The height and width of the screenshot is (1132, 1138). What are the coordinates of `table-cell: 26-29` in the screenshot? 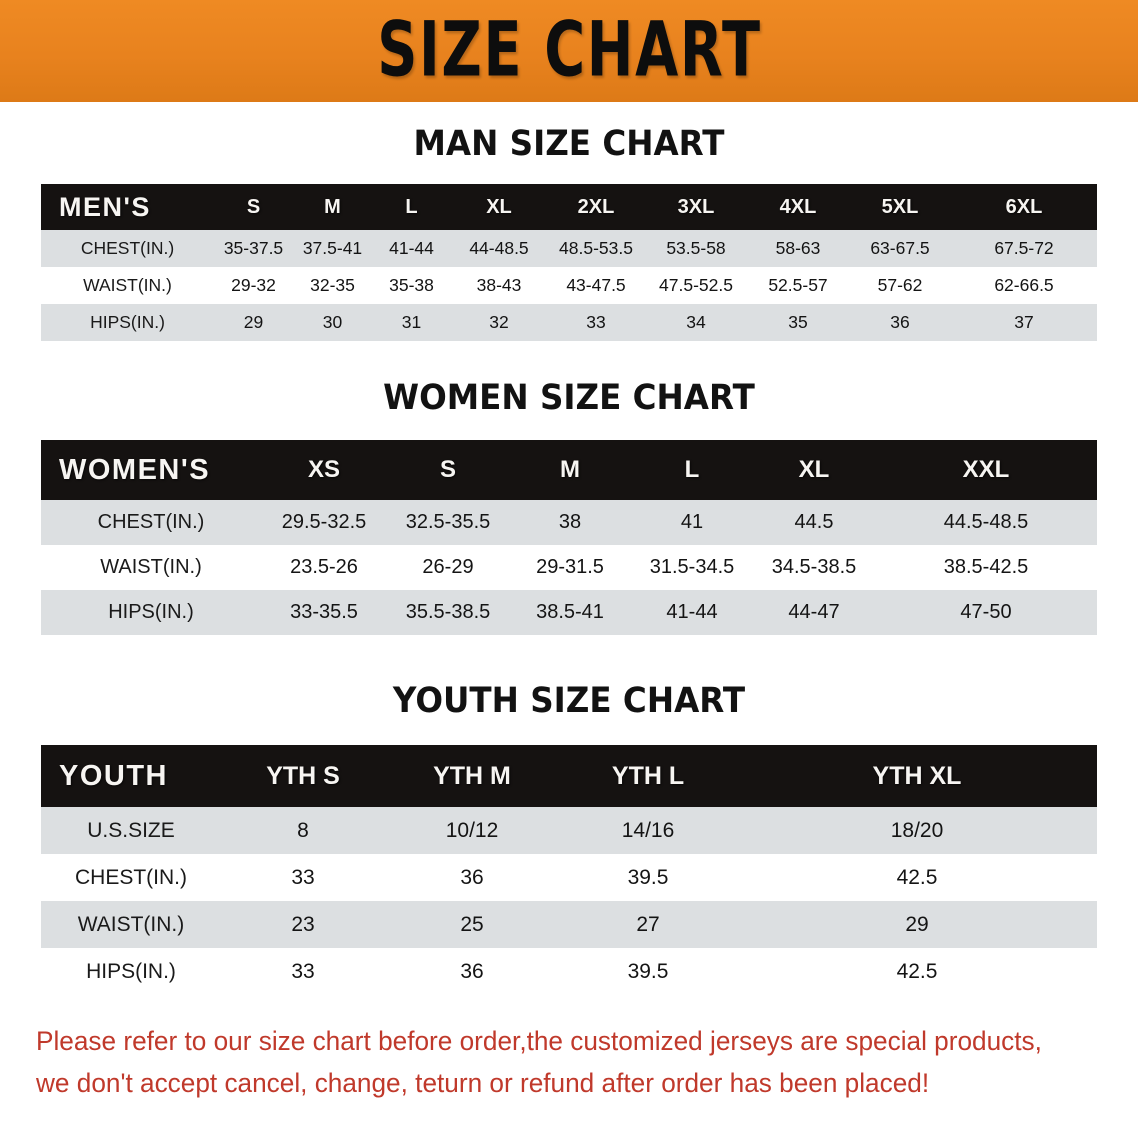 It's located at (448, 567).